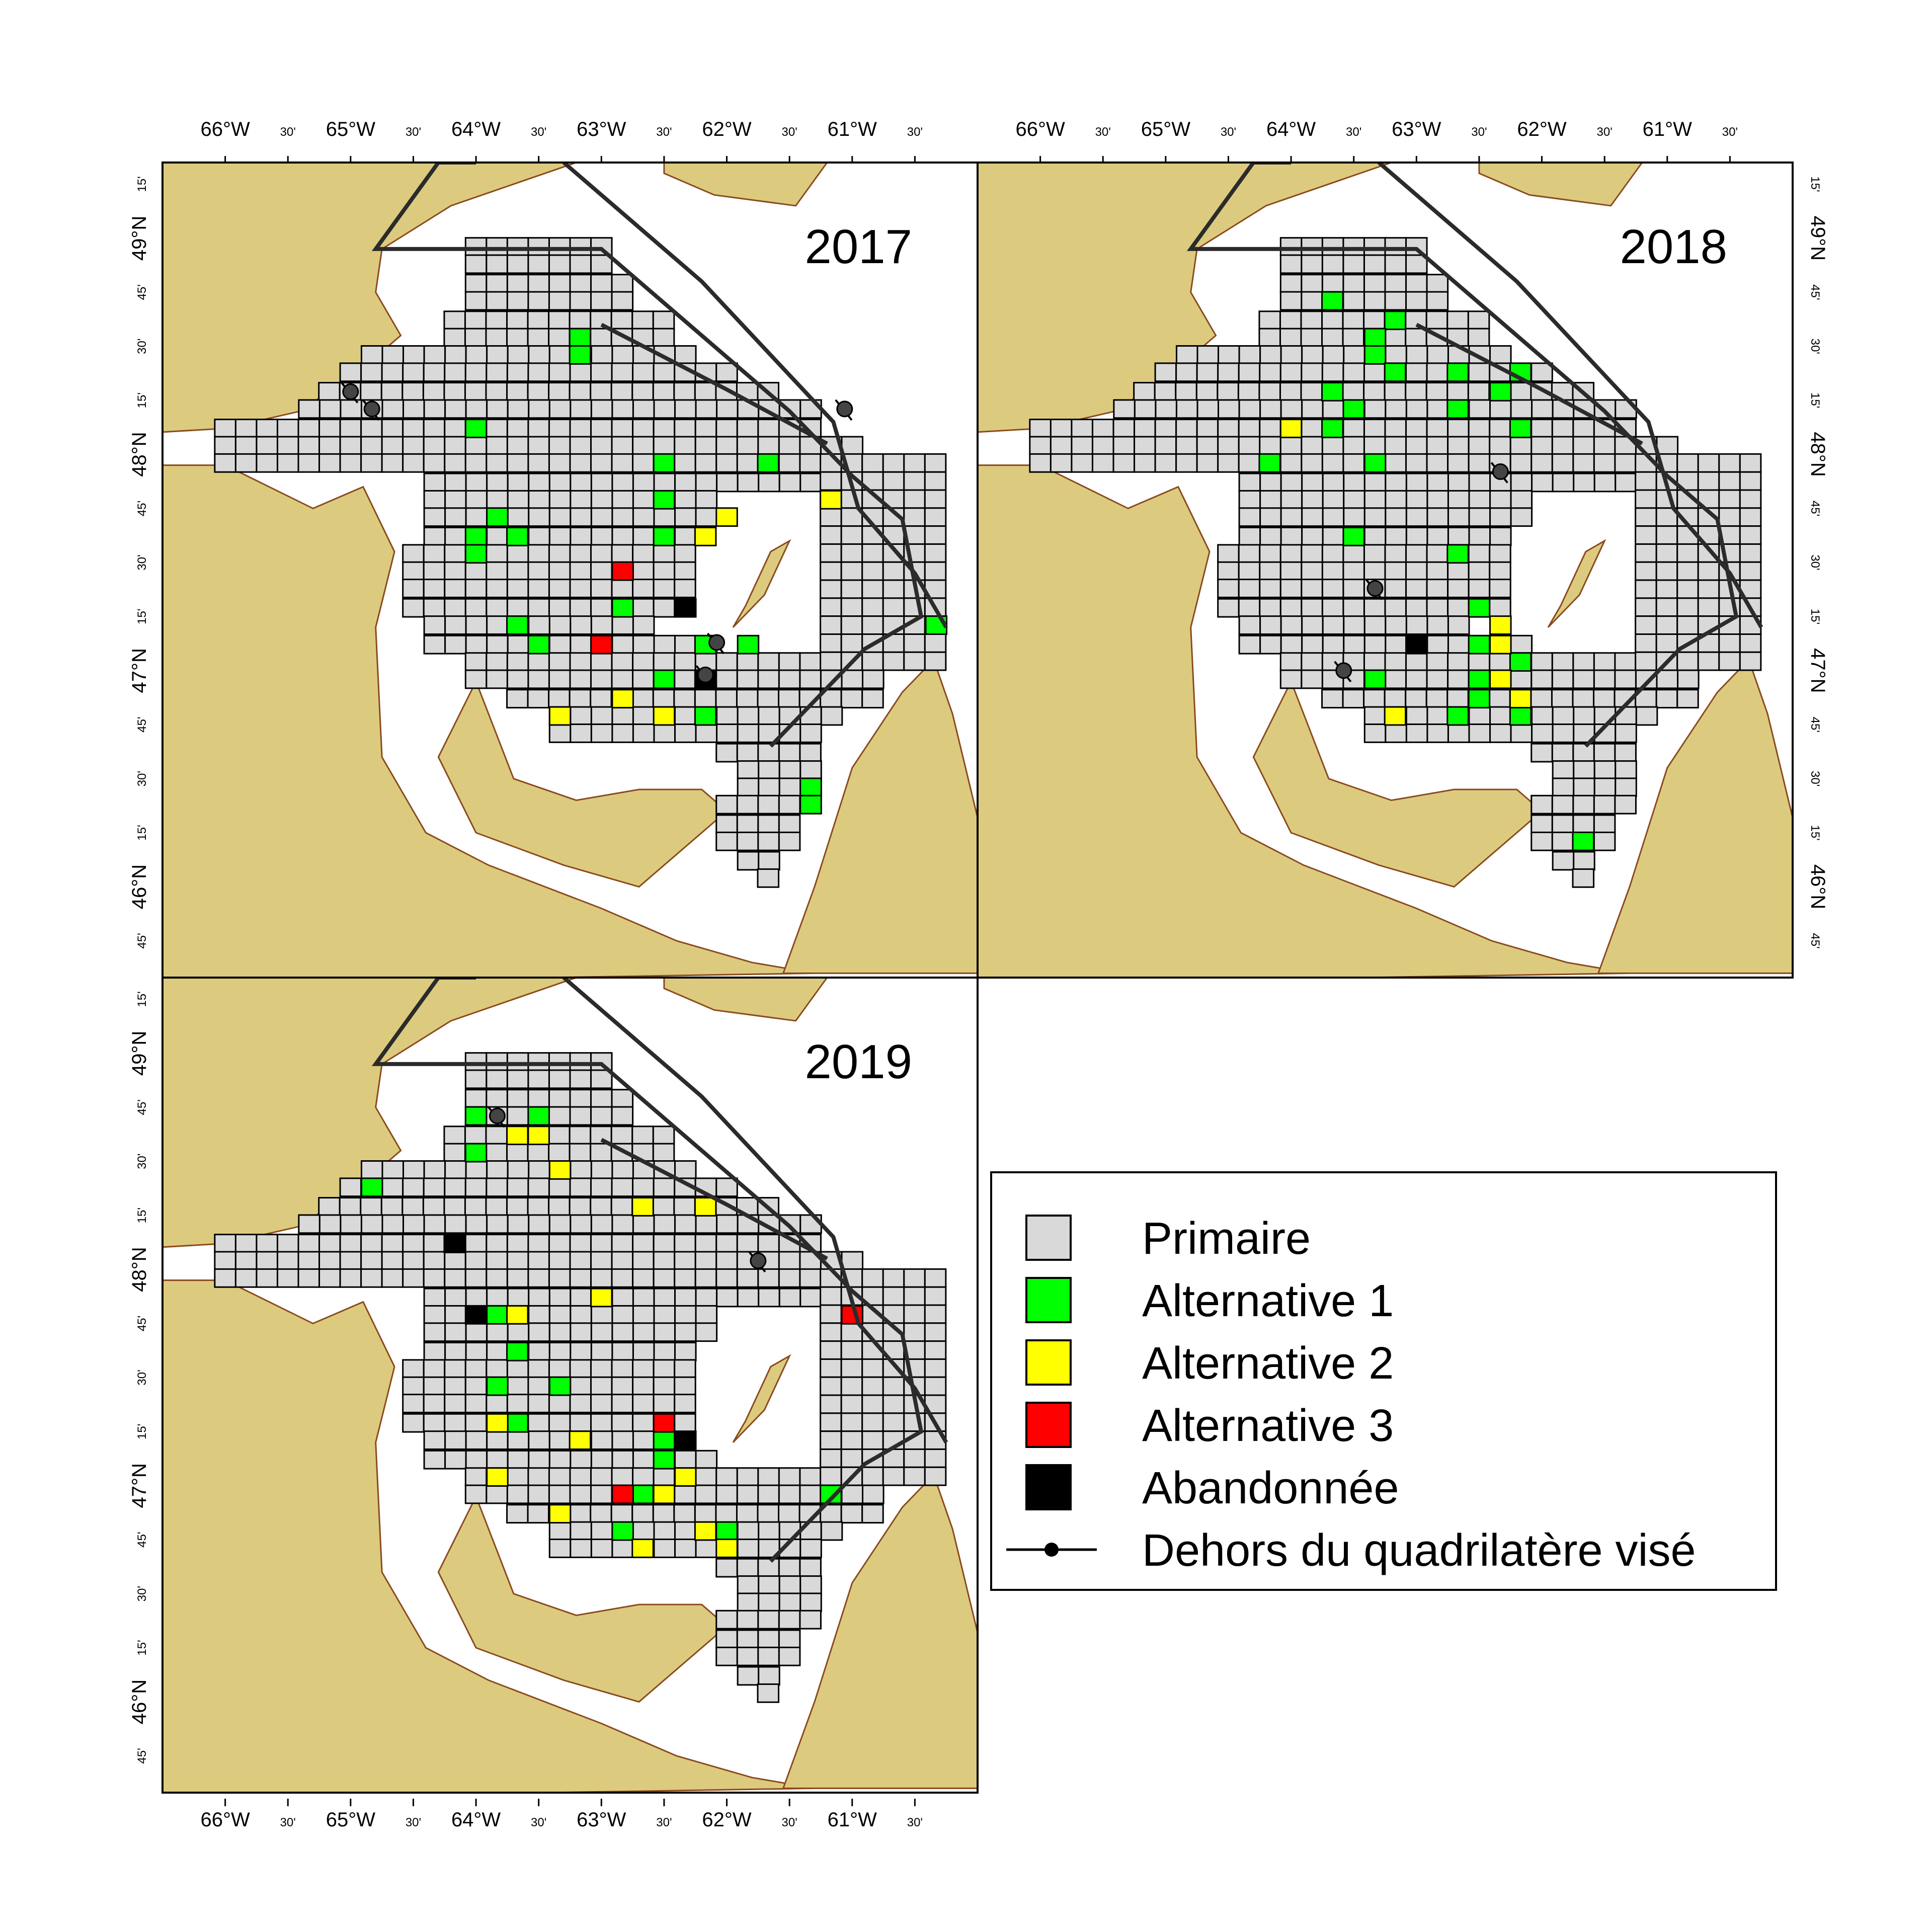 This screenshot has height=1932, width=1932. I want to click on land-mass, so click(762, 584).